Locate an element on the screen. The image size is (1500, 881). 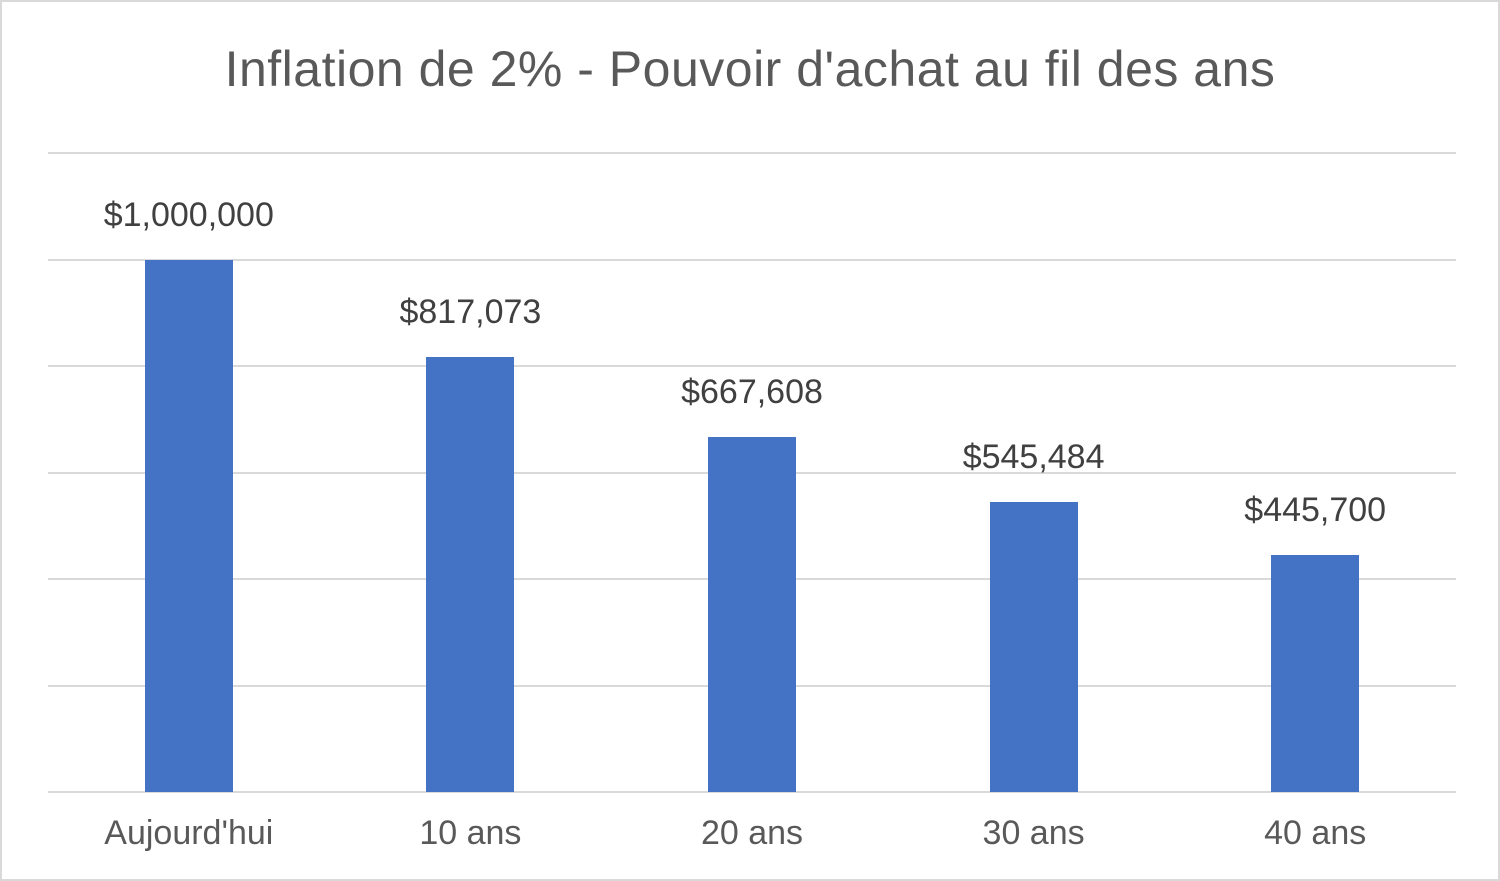
x-axis-line is located at coordinates (752, 792).